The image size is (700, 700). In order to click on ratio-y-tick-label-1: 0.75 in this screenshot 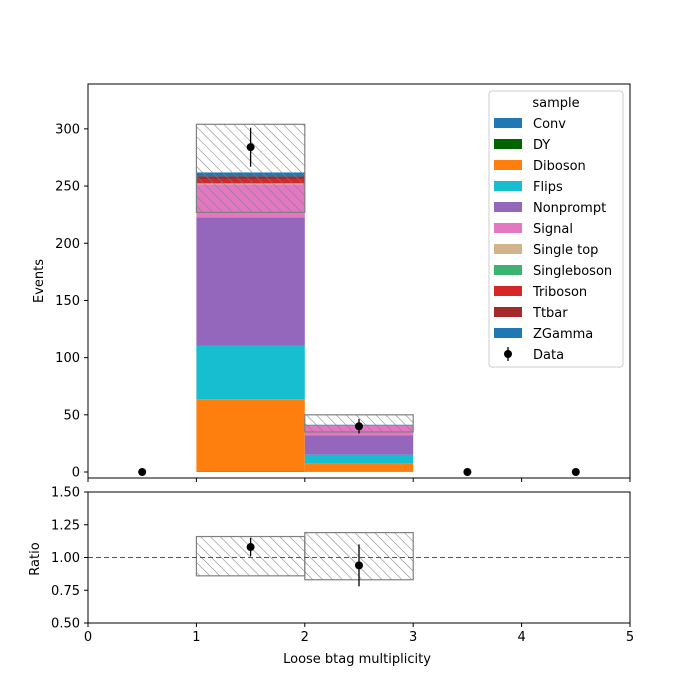, I will do `click(65, 591)`.